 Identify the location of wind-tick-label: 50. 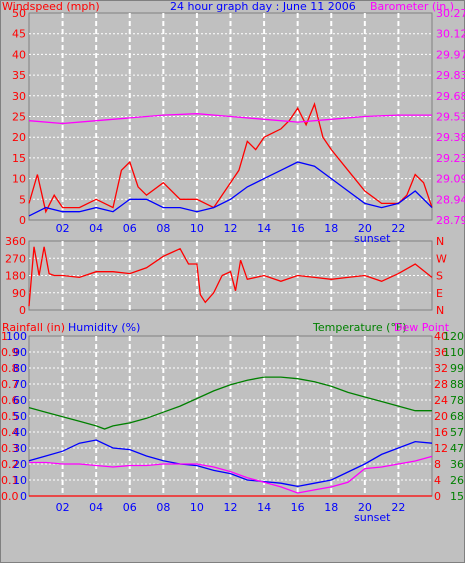
(19, 13).